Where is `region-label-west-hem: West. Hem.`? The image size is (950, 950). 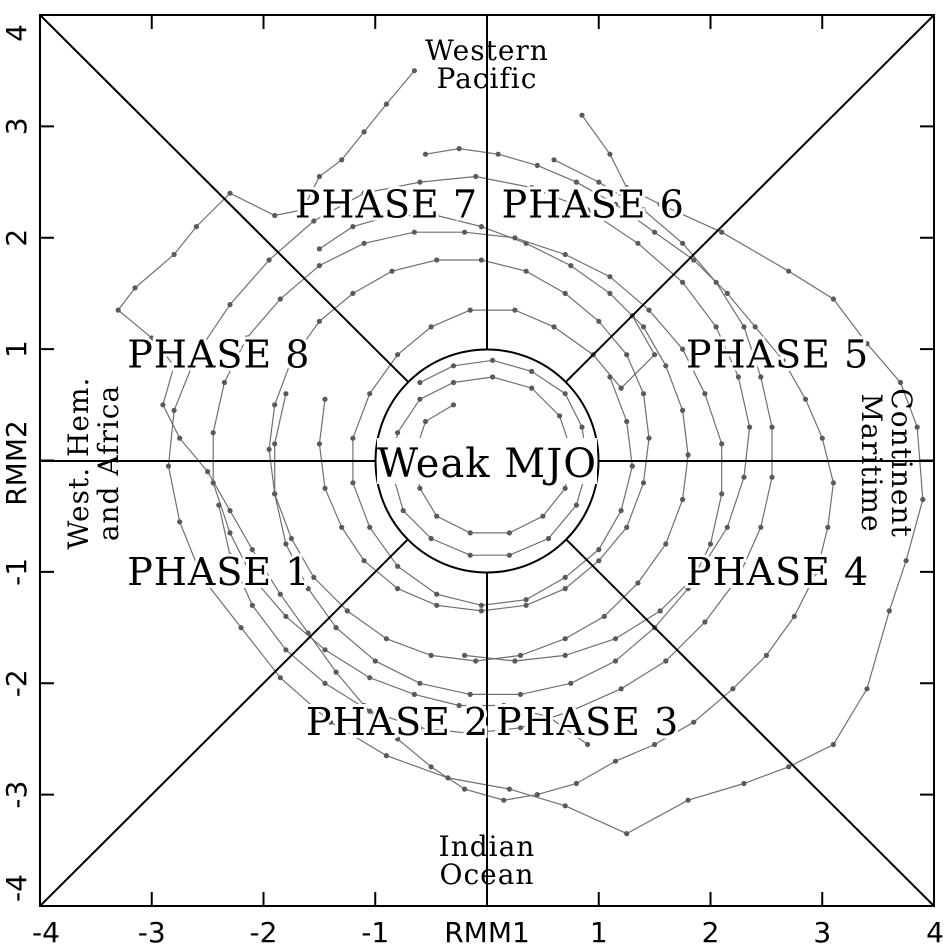
region-label-west-hem: West. Hem. is located at coordinates (78, 463).